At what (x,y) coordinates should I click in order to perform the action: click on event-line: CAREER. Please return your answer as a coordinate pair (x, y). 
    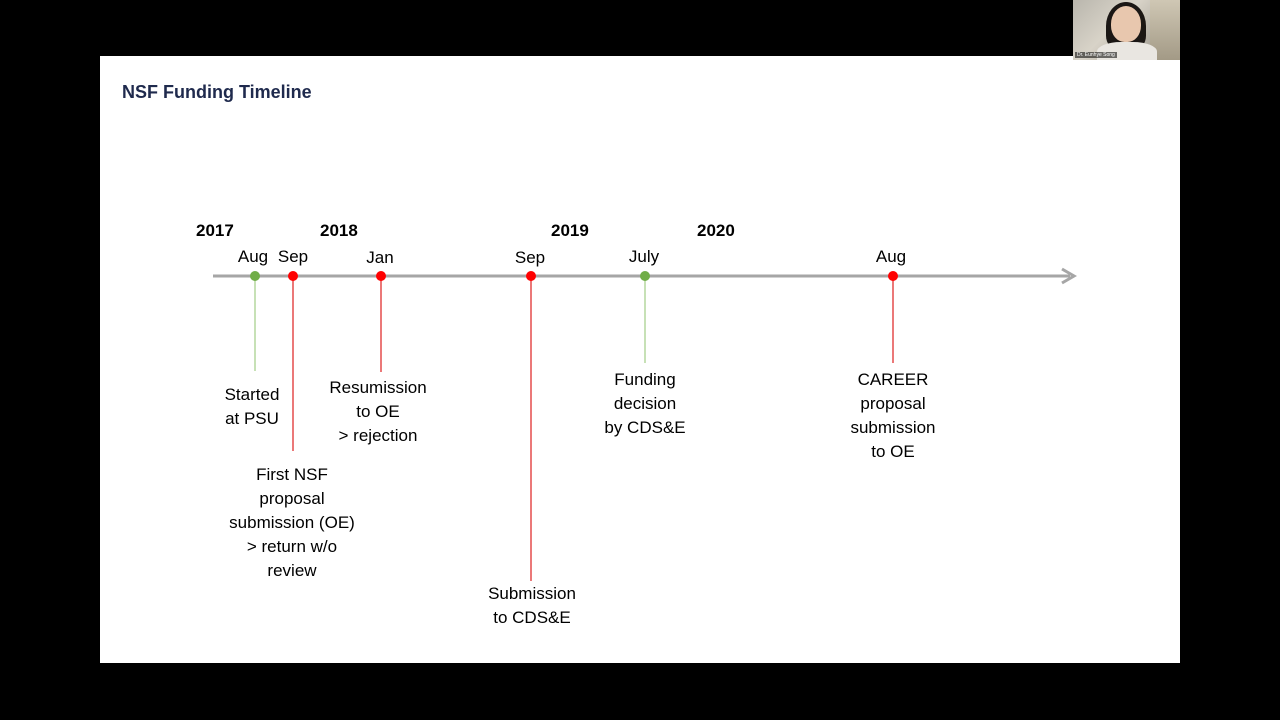
    Looking at the image, I should click on (893, 379).